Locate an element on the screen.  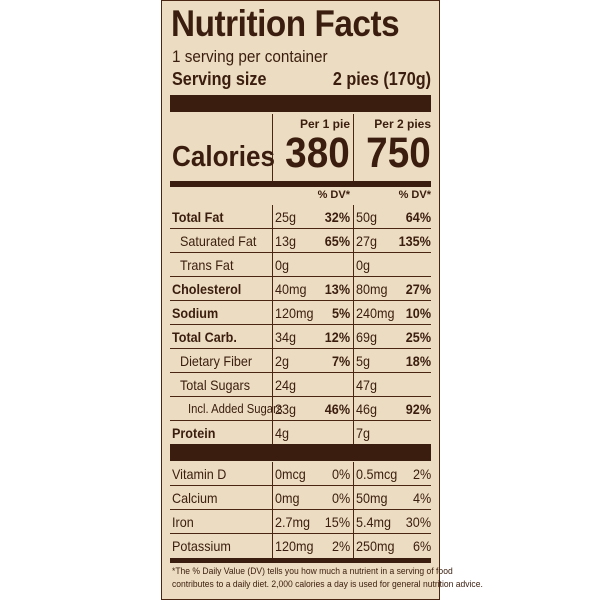
nutrient-name: Vitamin D is located at coordinates (199, 474).